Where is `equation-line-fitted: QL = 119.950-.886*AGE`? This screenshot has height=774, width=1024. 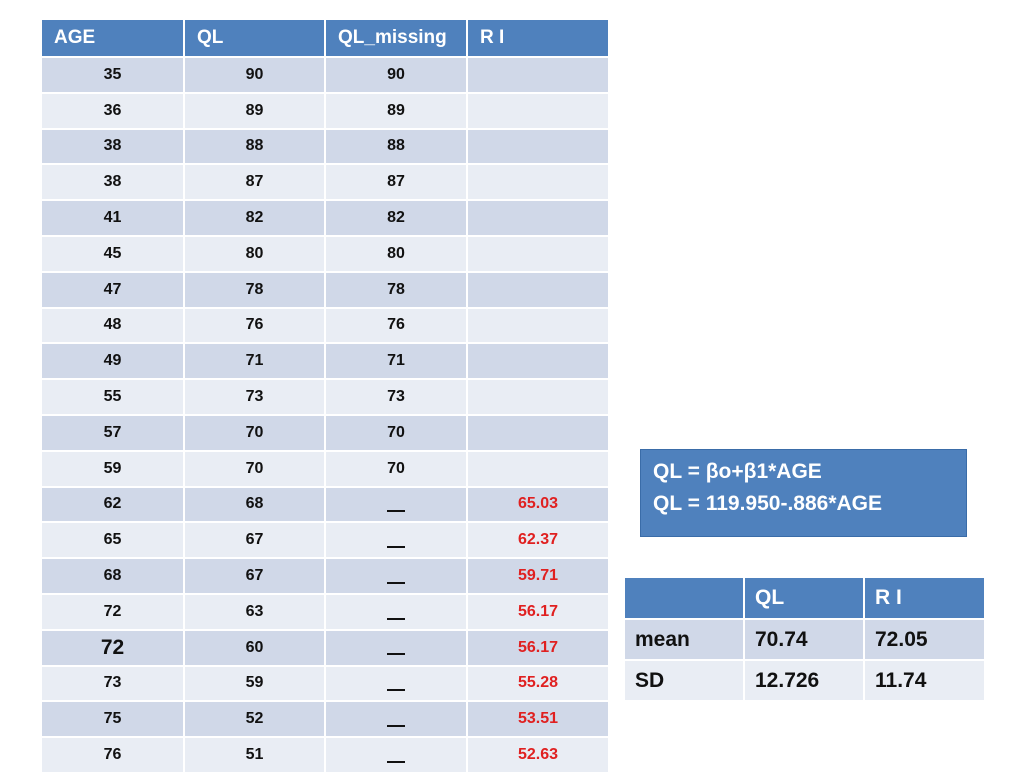
equation-line-fitted: QL = 119.950-.886*AGE is located at coordinates (768, 503).